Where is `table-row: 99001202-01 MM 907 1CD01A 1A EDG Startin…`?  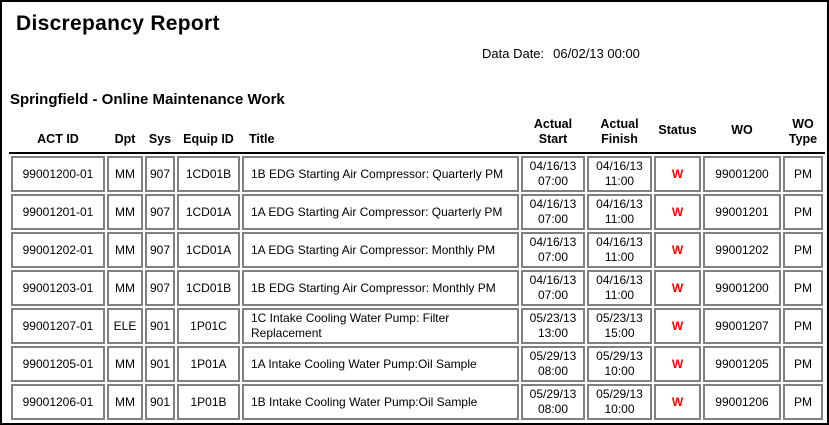 table-row: 99001202-01 MM 907 1CD01A 1A EDG Startin… is located at coordinates (417, 250).